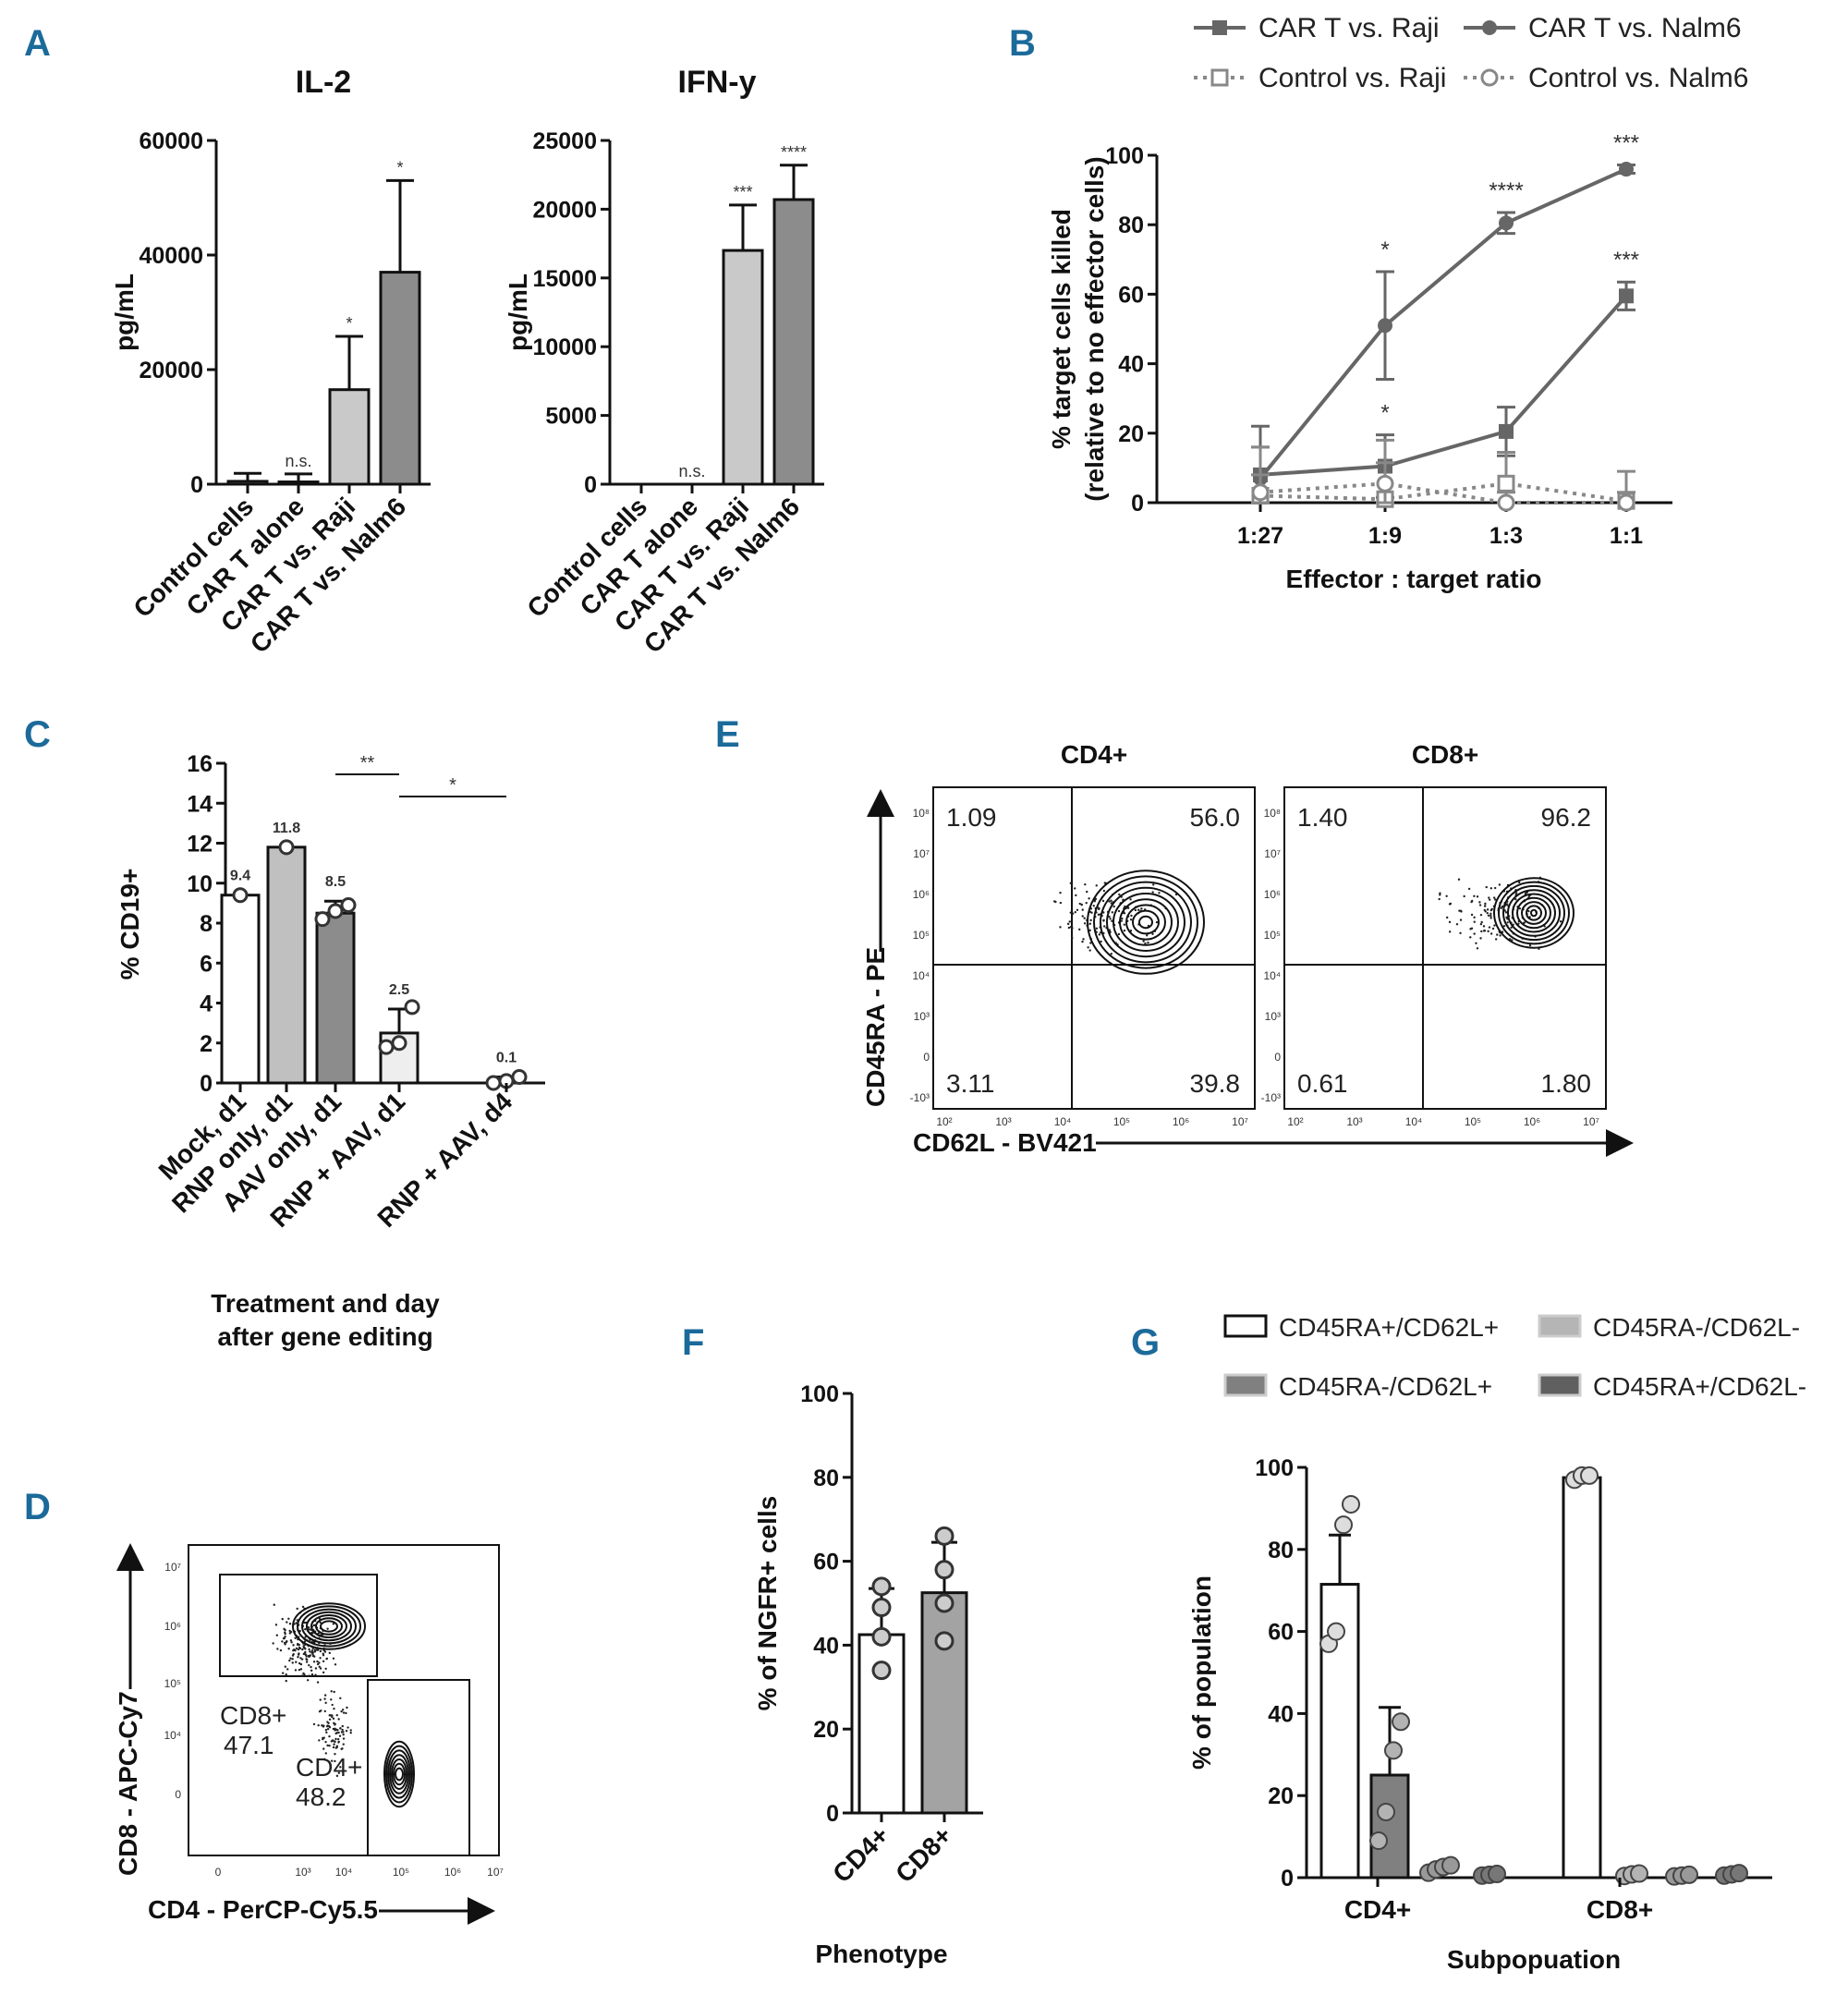  Describe the element at coordinates (325, 1303) in the screenshot. I see `c-xlabel-line1: Treatment and day` at that location.